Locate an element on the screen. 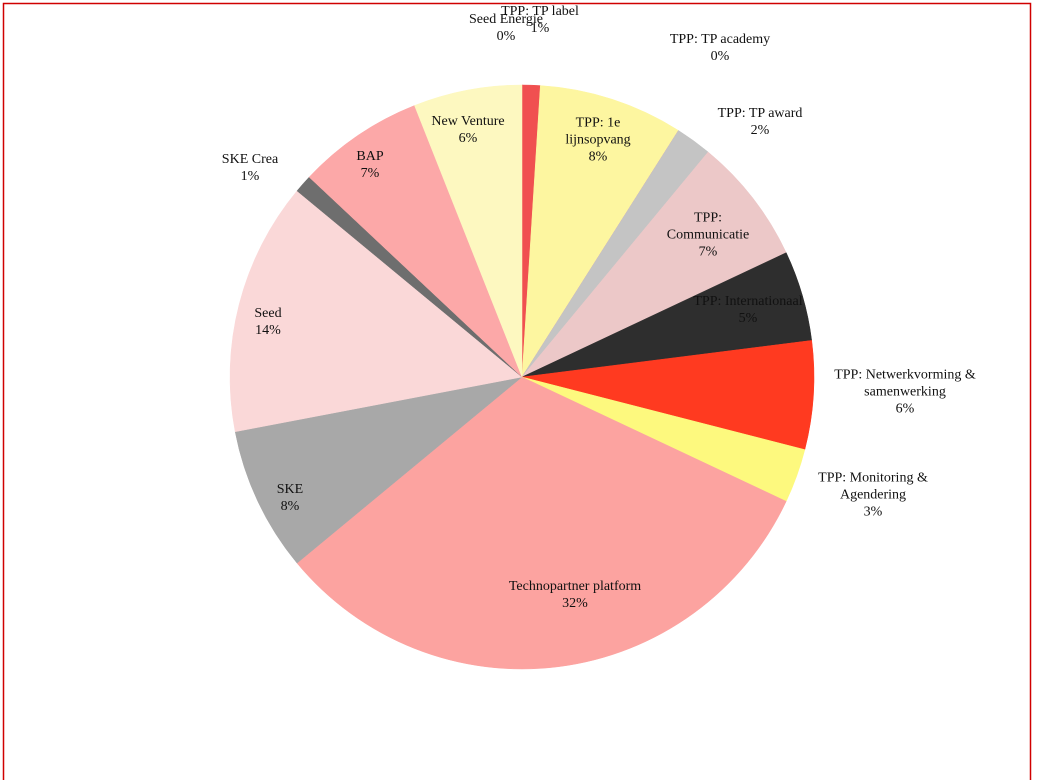 The image size is (1037, 780). slice-label: TPP: 1e lijnsopvang 8% is located at coordinates (598, 140).